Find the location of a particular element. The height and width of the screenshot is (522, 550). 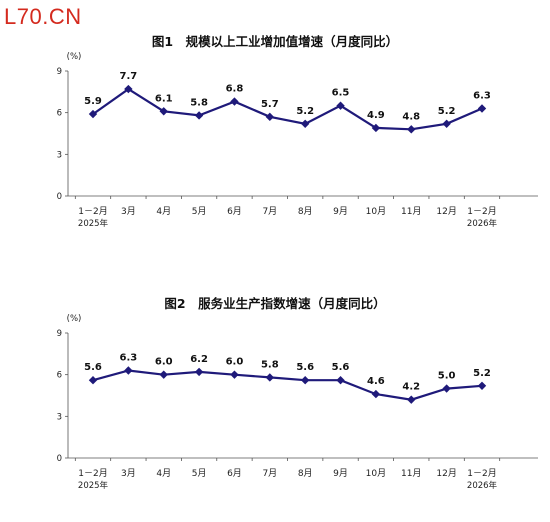

data-label: 4.2 is located at coordinates (411, 387).